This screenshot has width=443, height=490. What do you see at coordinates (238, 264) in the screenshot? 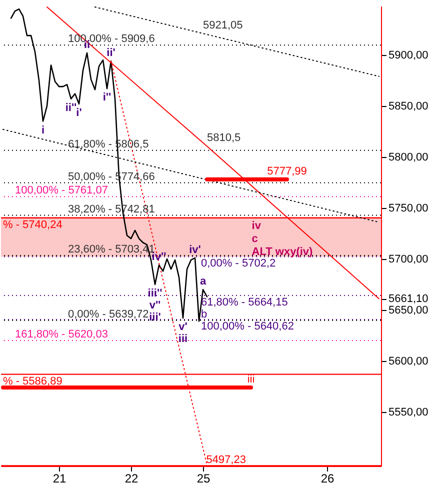
I see `annotation: 0,00% - 5702,2` at bounding box center [238, 264].